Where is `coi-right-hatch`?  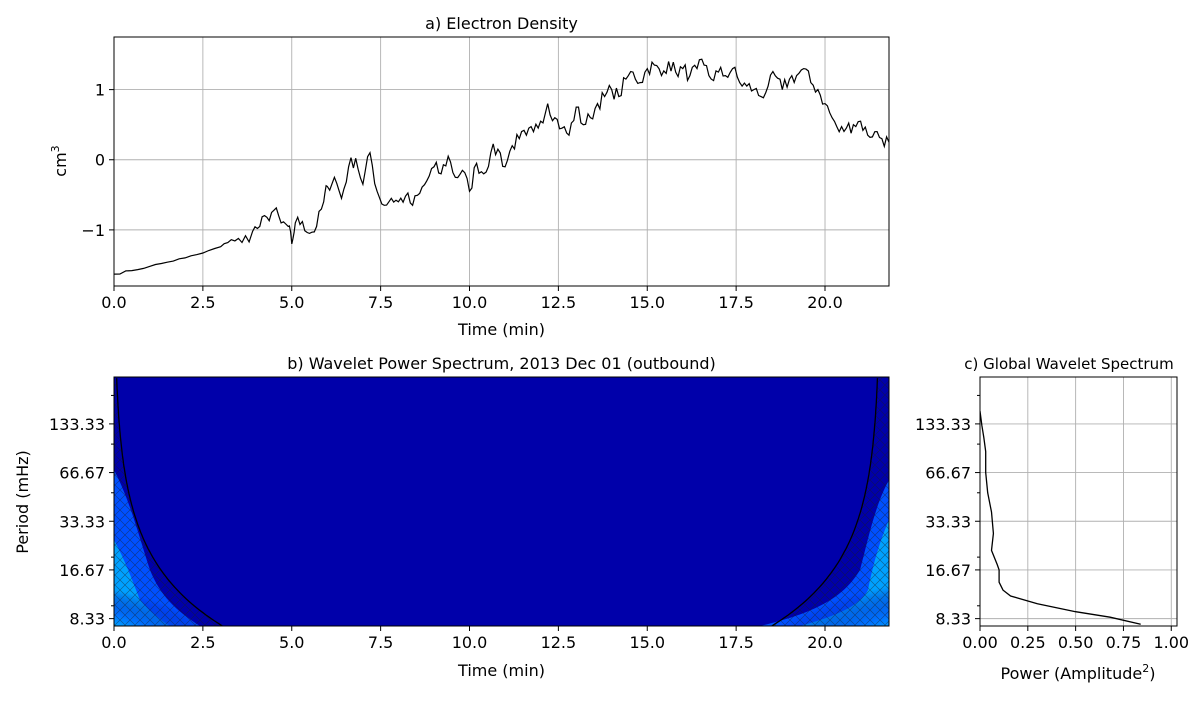
coi-right-hatch is located at coordinates (830, 501).